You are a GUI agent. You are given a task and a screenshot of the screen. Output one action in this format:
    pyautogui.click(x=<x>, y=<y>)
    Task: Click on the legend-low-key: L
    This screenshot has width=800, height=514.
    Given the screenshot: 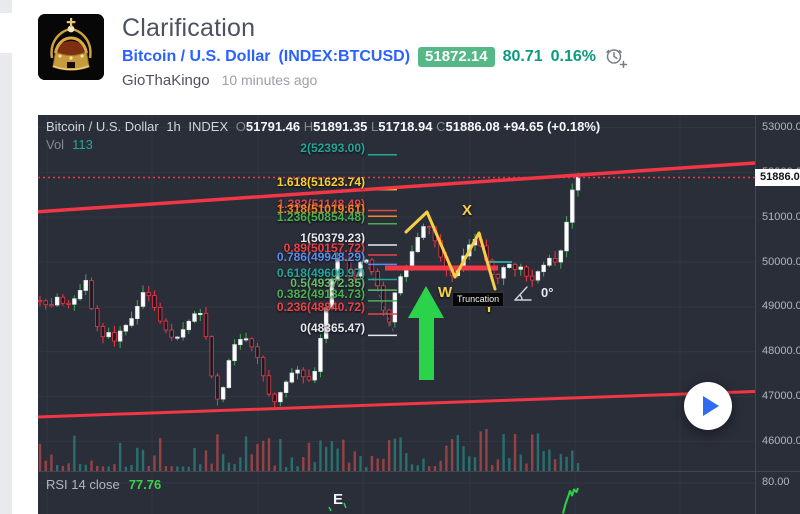 What is the action you would take?
    pyautogui.click(x=375, y=126)
    